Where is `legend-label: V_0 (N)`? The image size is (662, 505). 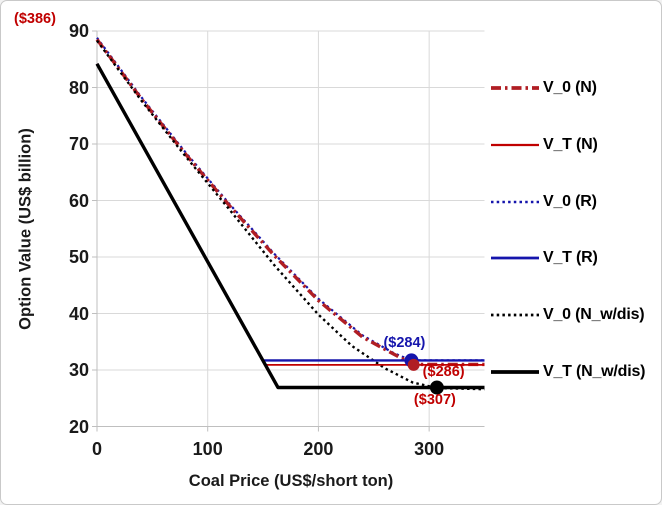 legend-label: V_0 (N) is located at coordinates (570, 88).